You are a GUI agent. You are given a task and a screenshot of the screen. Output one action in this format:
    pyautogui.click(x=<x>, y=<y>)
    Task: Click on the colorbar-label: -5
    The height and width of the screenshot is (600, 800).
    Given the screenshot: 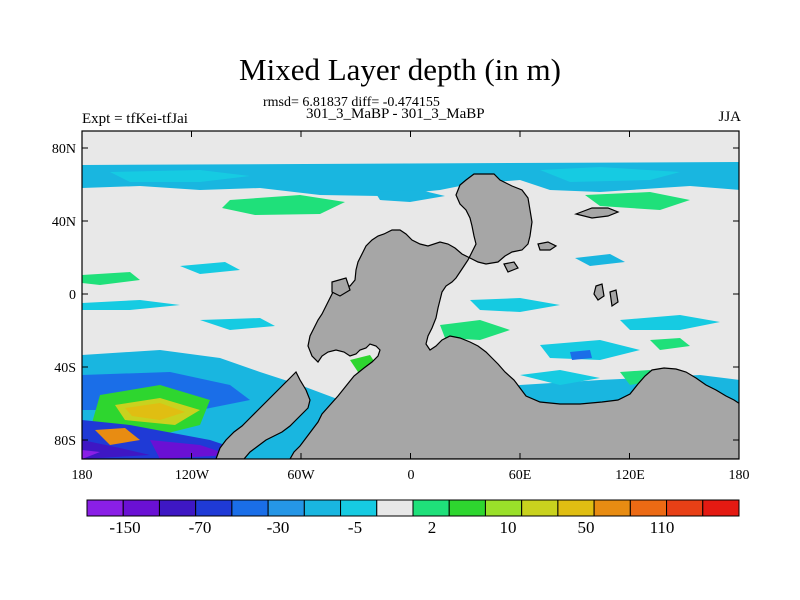 What is the action you would take?
    pyautogui.click(x=355, y=527)
    